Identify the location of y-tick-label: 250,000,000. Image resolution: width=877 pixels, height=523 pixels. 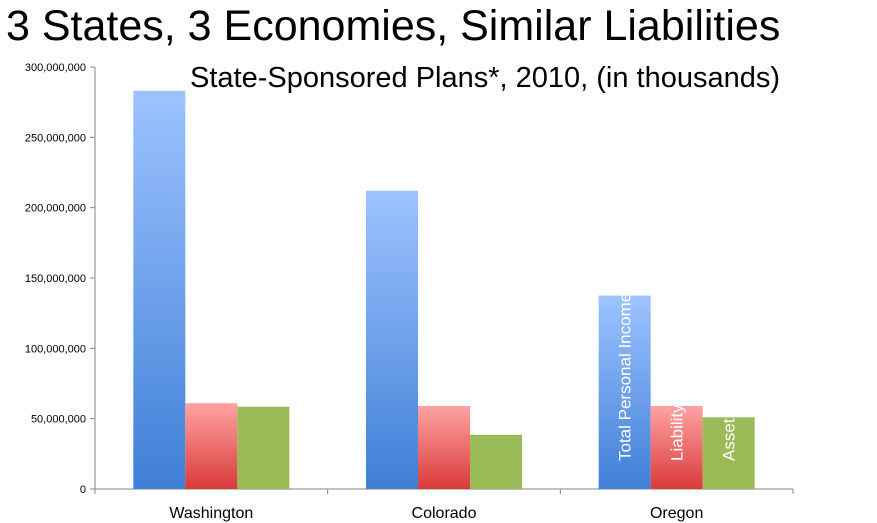
(55, 138).